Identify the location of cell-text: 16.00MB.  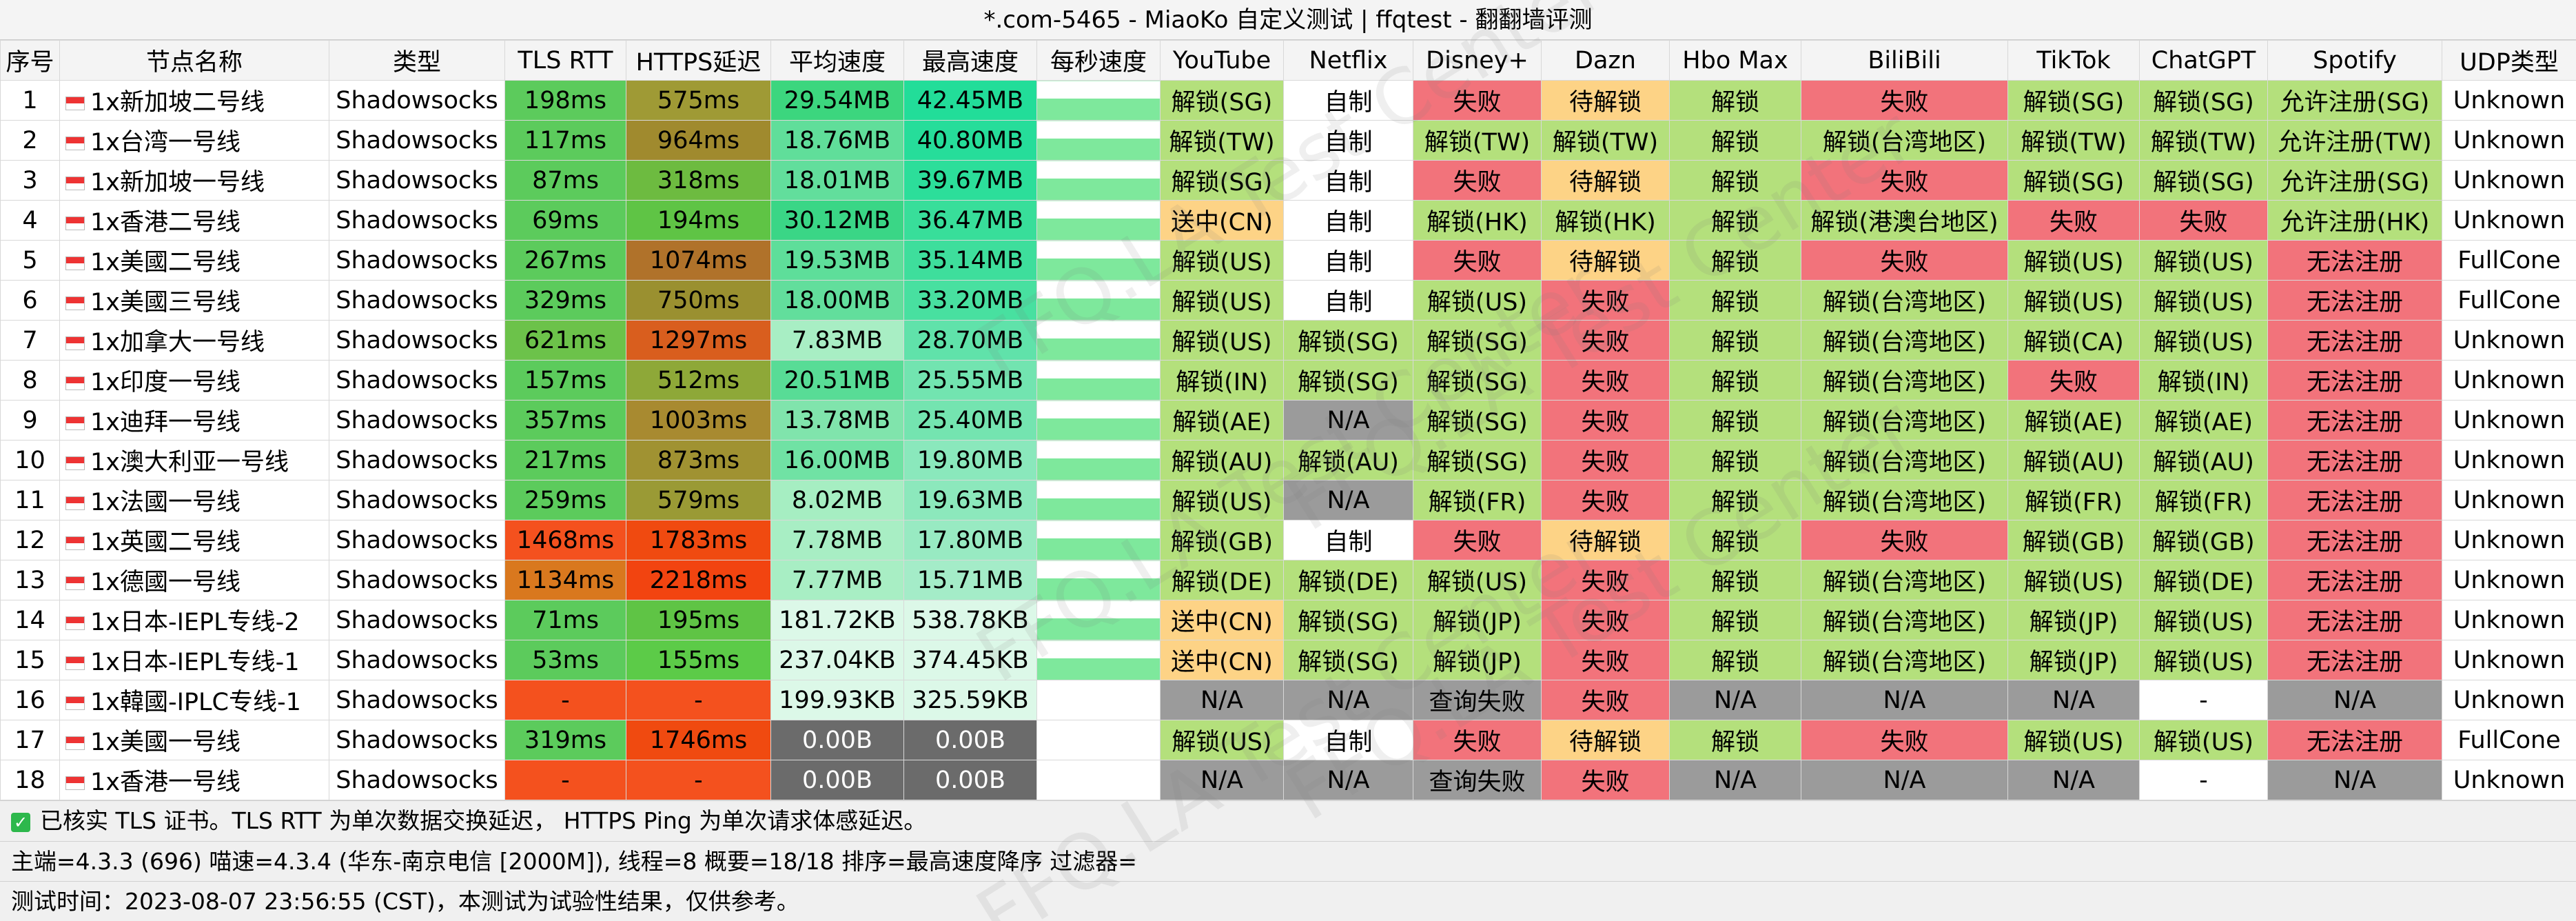
(837, 460).